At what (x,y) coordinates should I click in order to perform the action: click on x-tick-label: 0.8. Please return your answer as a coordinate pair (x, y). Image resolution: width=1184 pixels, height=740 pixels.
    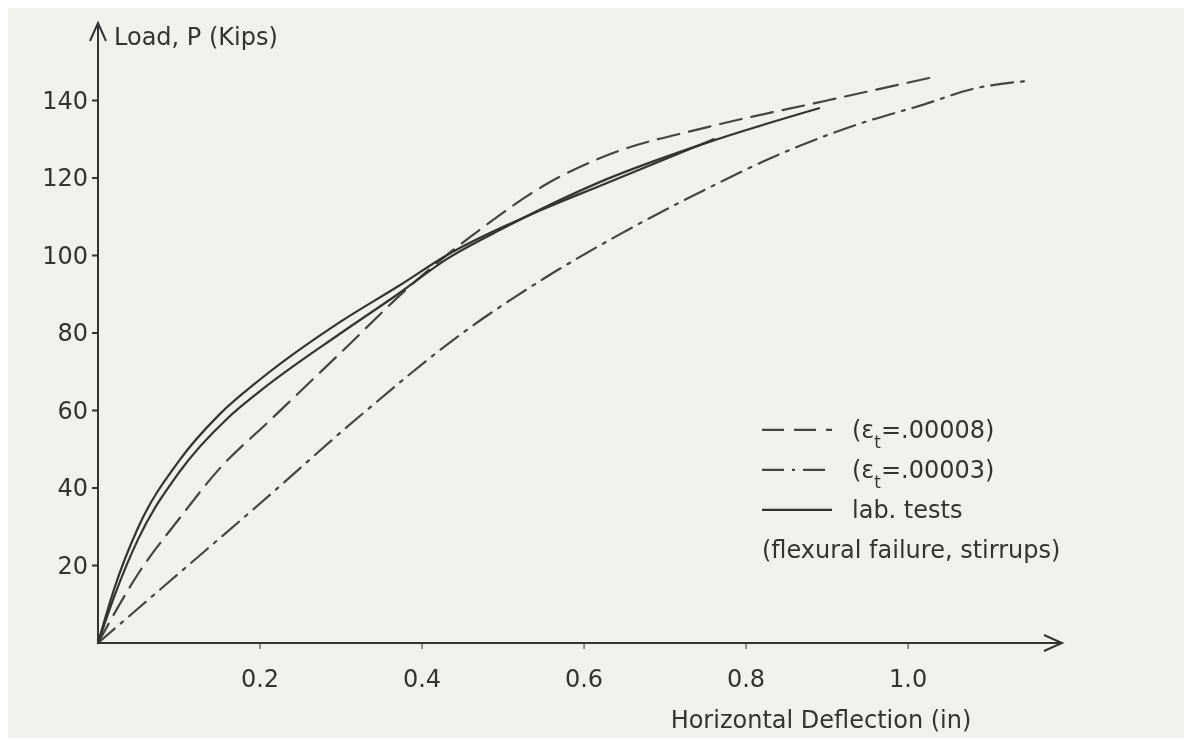
    Looking at the image, I should click on (746, 679).